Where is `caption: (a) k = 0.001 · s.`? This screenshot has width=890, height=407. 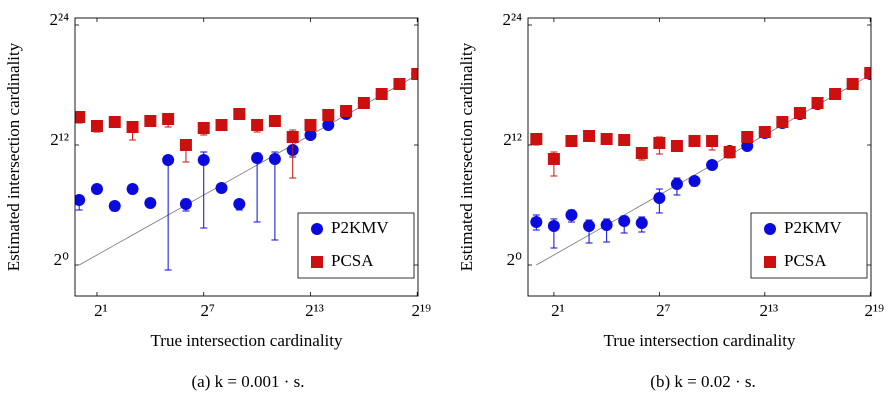
caption: (a) k = 0.001 · s. is located at coordinates (248, 381).